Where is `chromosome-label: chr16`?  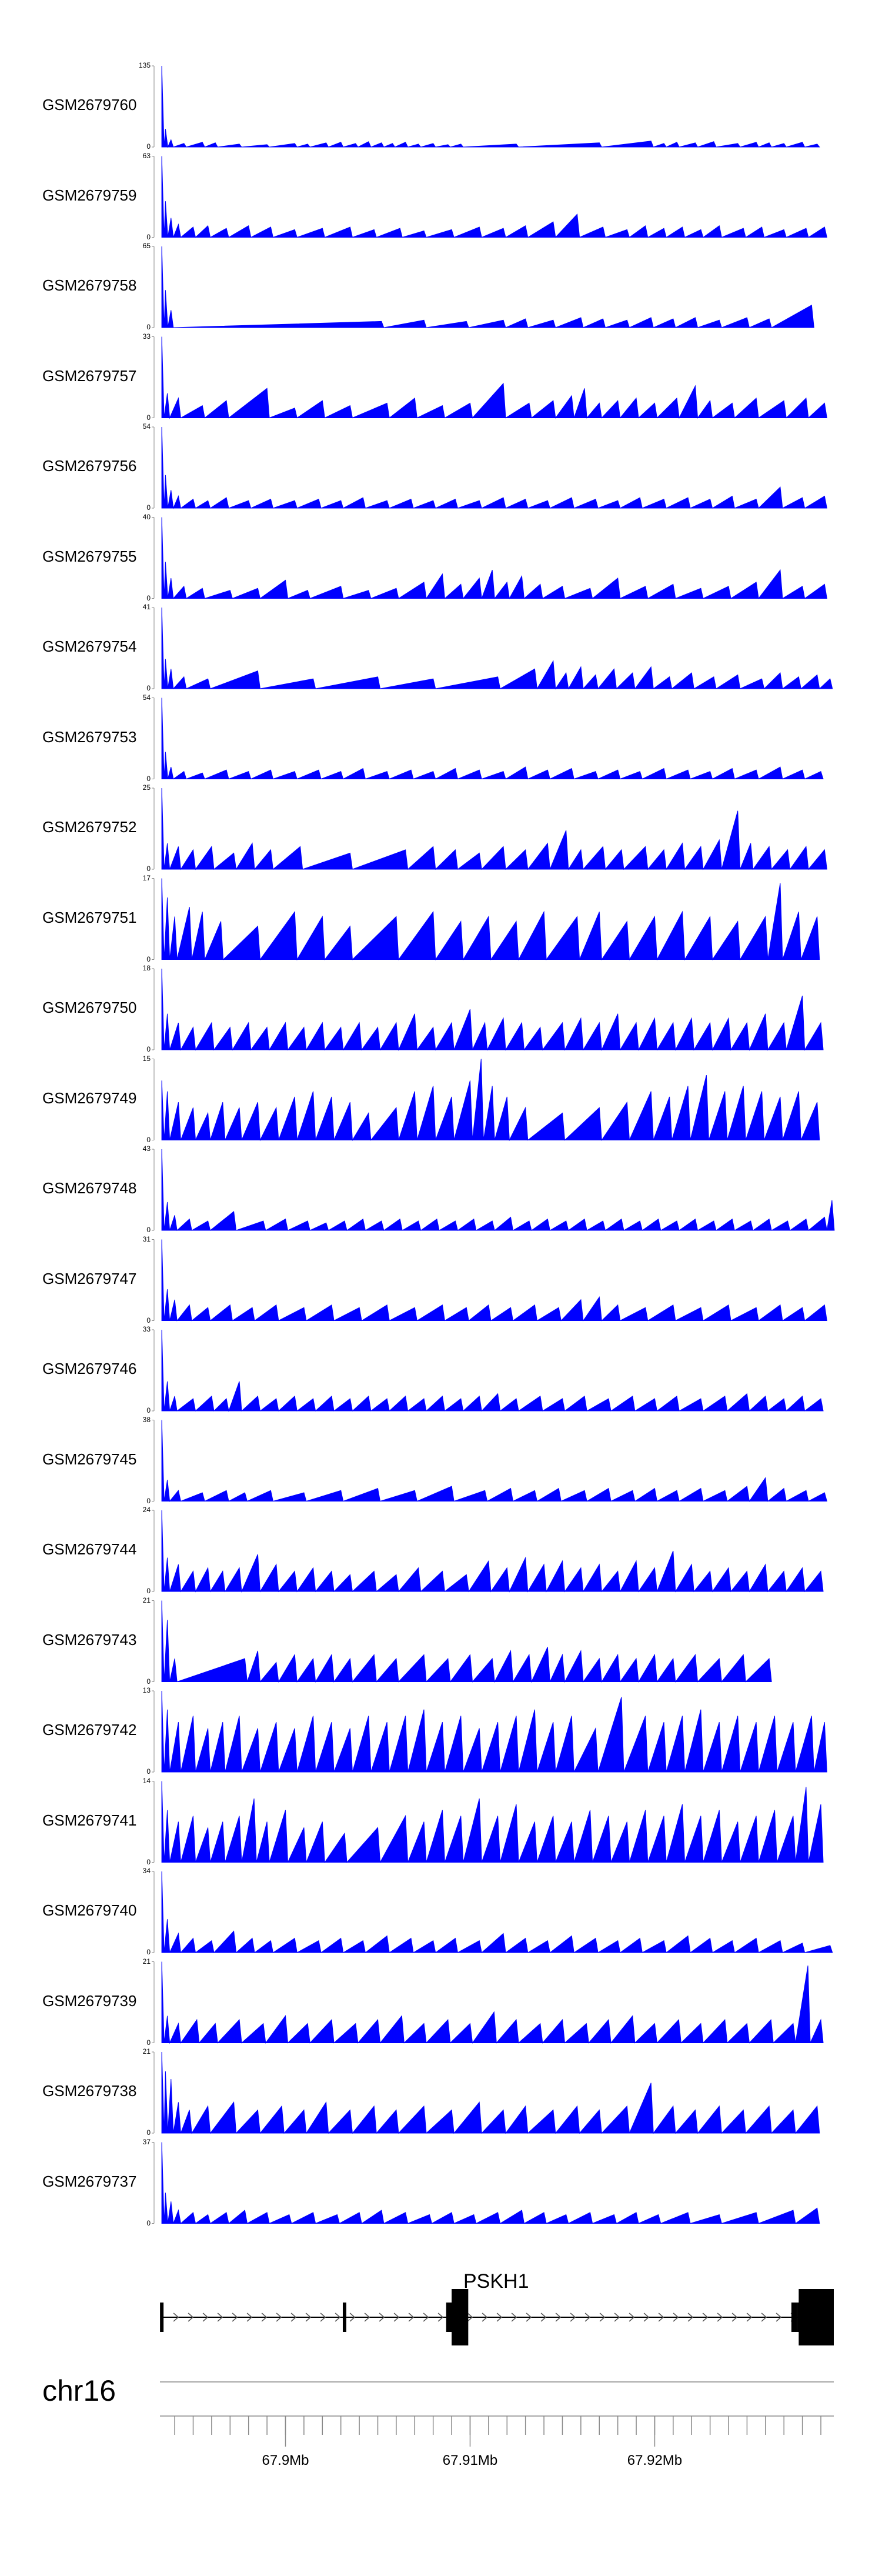 chromosome-label: chr16 is located at coordinates (79, 2390).